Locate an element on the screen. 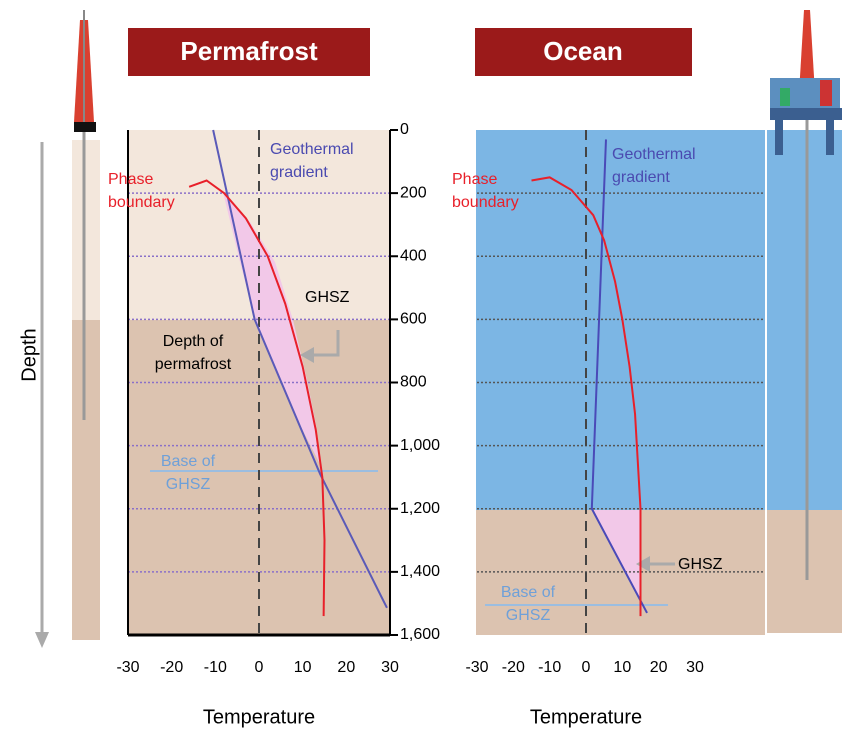 The image size is (842, 729). y-tick-label: 1,400 is located at coordinates (420, 571).